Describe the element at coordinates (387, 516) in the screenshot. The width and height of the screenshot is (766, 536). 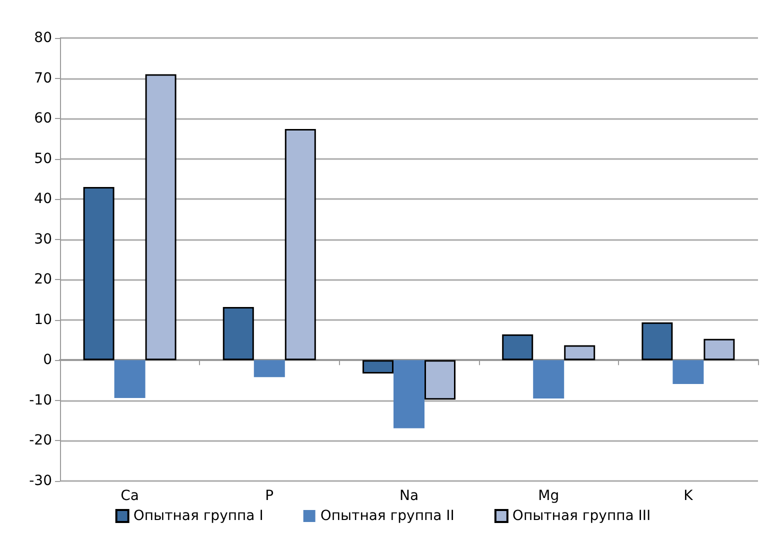
I see `legend-label: Опытная группа II` at that location.